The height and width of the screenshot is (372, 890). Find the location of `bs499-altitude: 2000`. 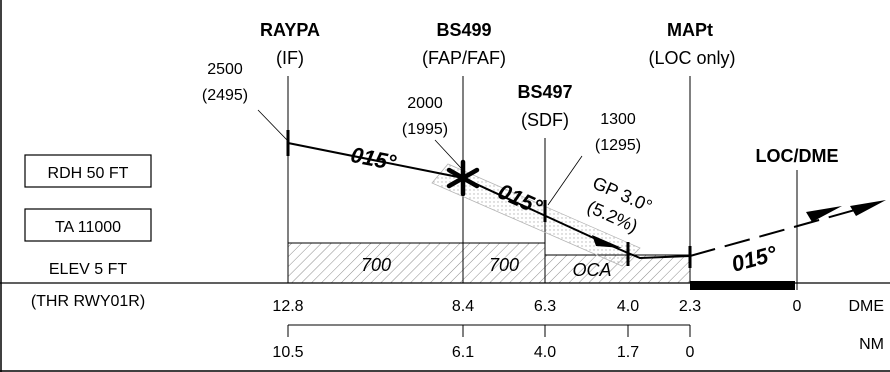

bs499-altitude: 2000 is located at coordinates (425, 103).